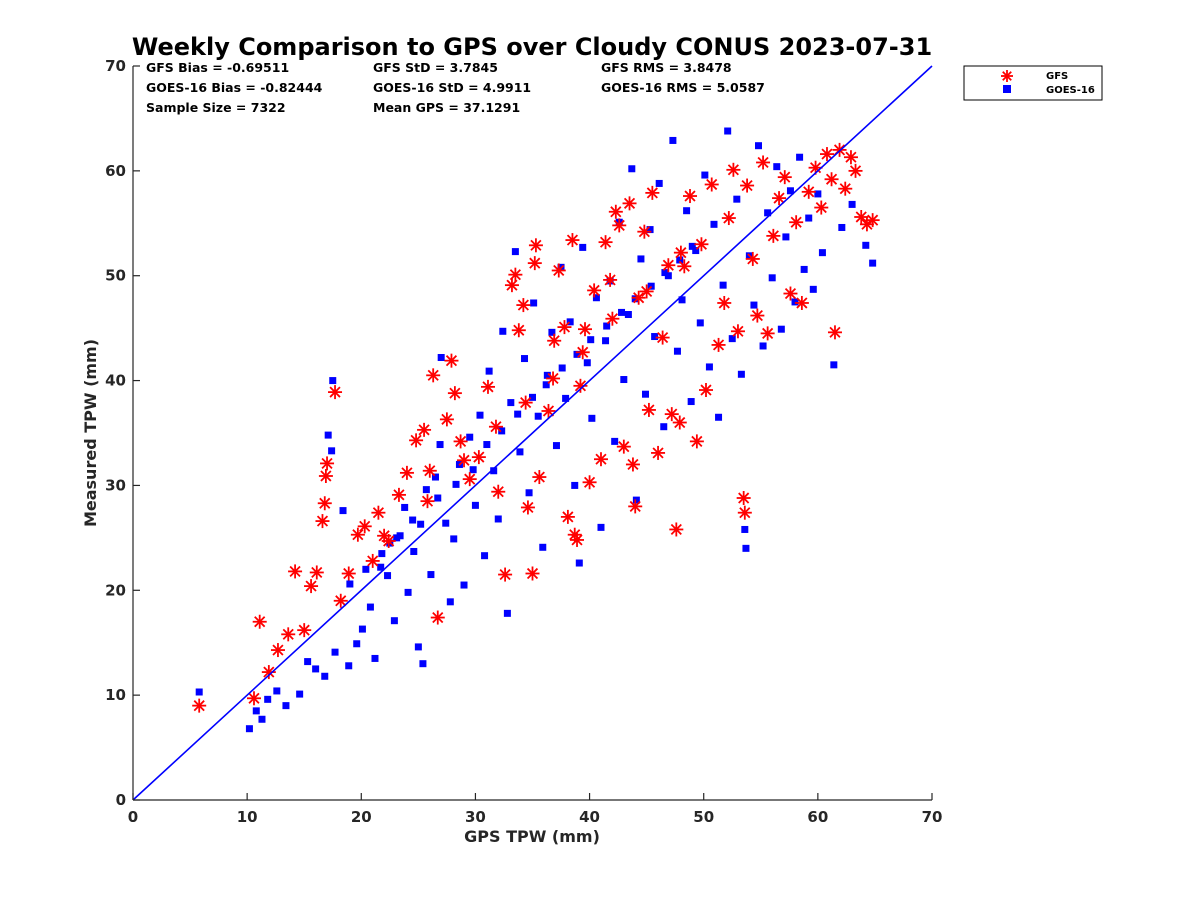 The image size is (1200, 900). What do you see at coordinates (361, 817) in the screenshot?
I see `x-tick-label: 20` at bounding box center [361, 817].